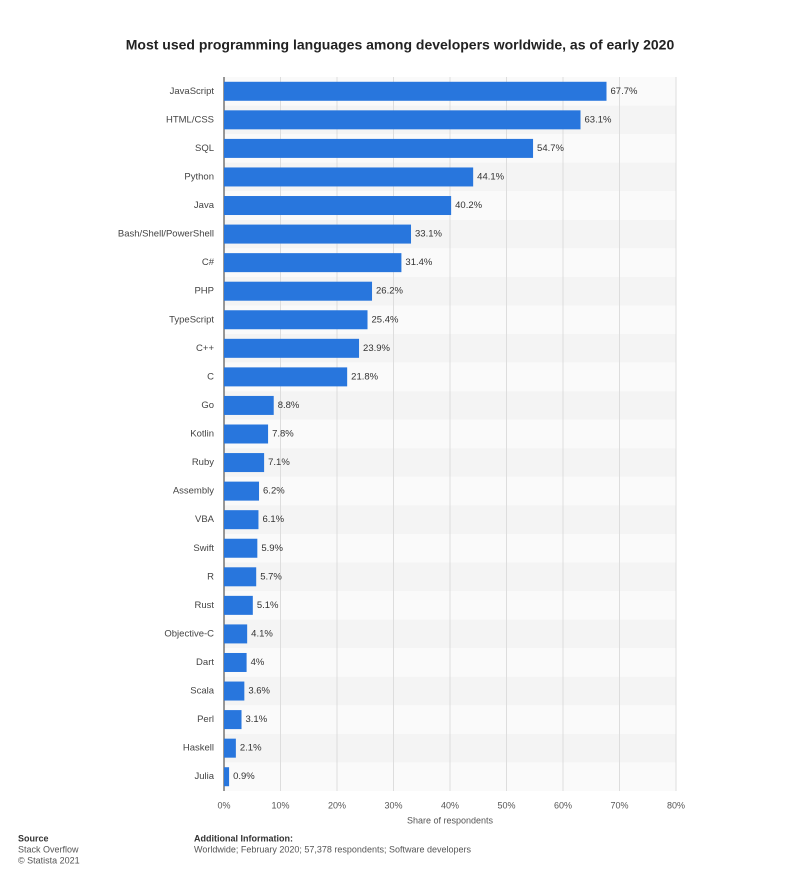  I want to click on y-tick-label: Objective-C, so click(189, 633).